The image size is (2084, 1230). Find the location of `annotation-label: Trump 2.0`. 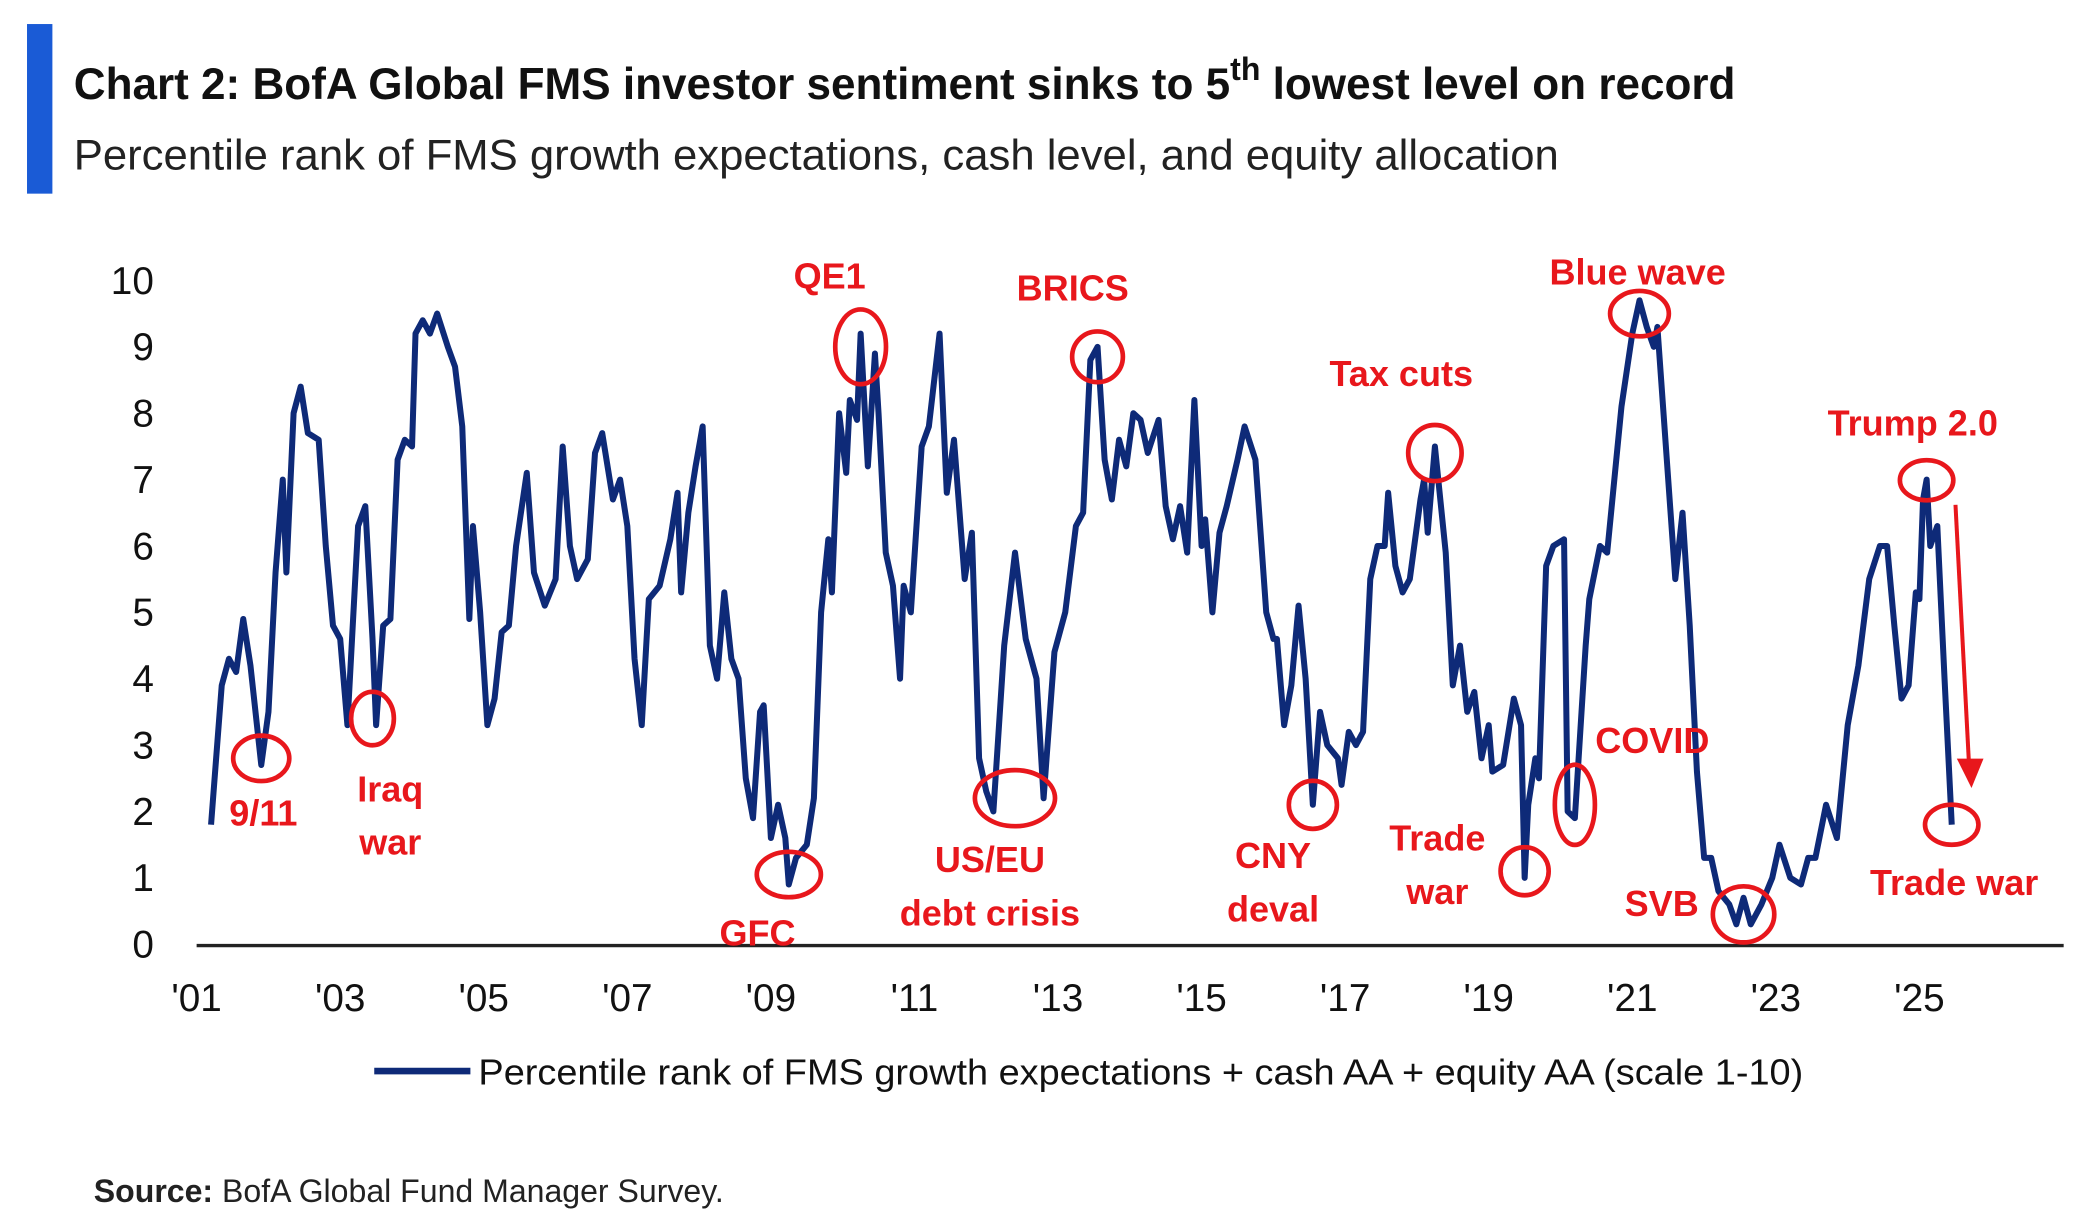

annotation-label: Trump 2.0 is located at coordinates (1913, 422).